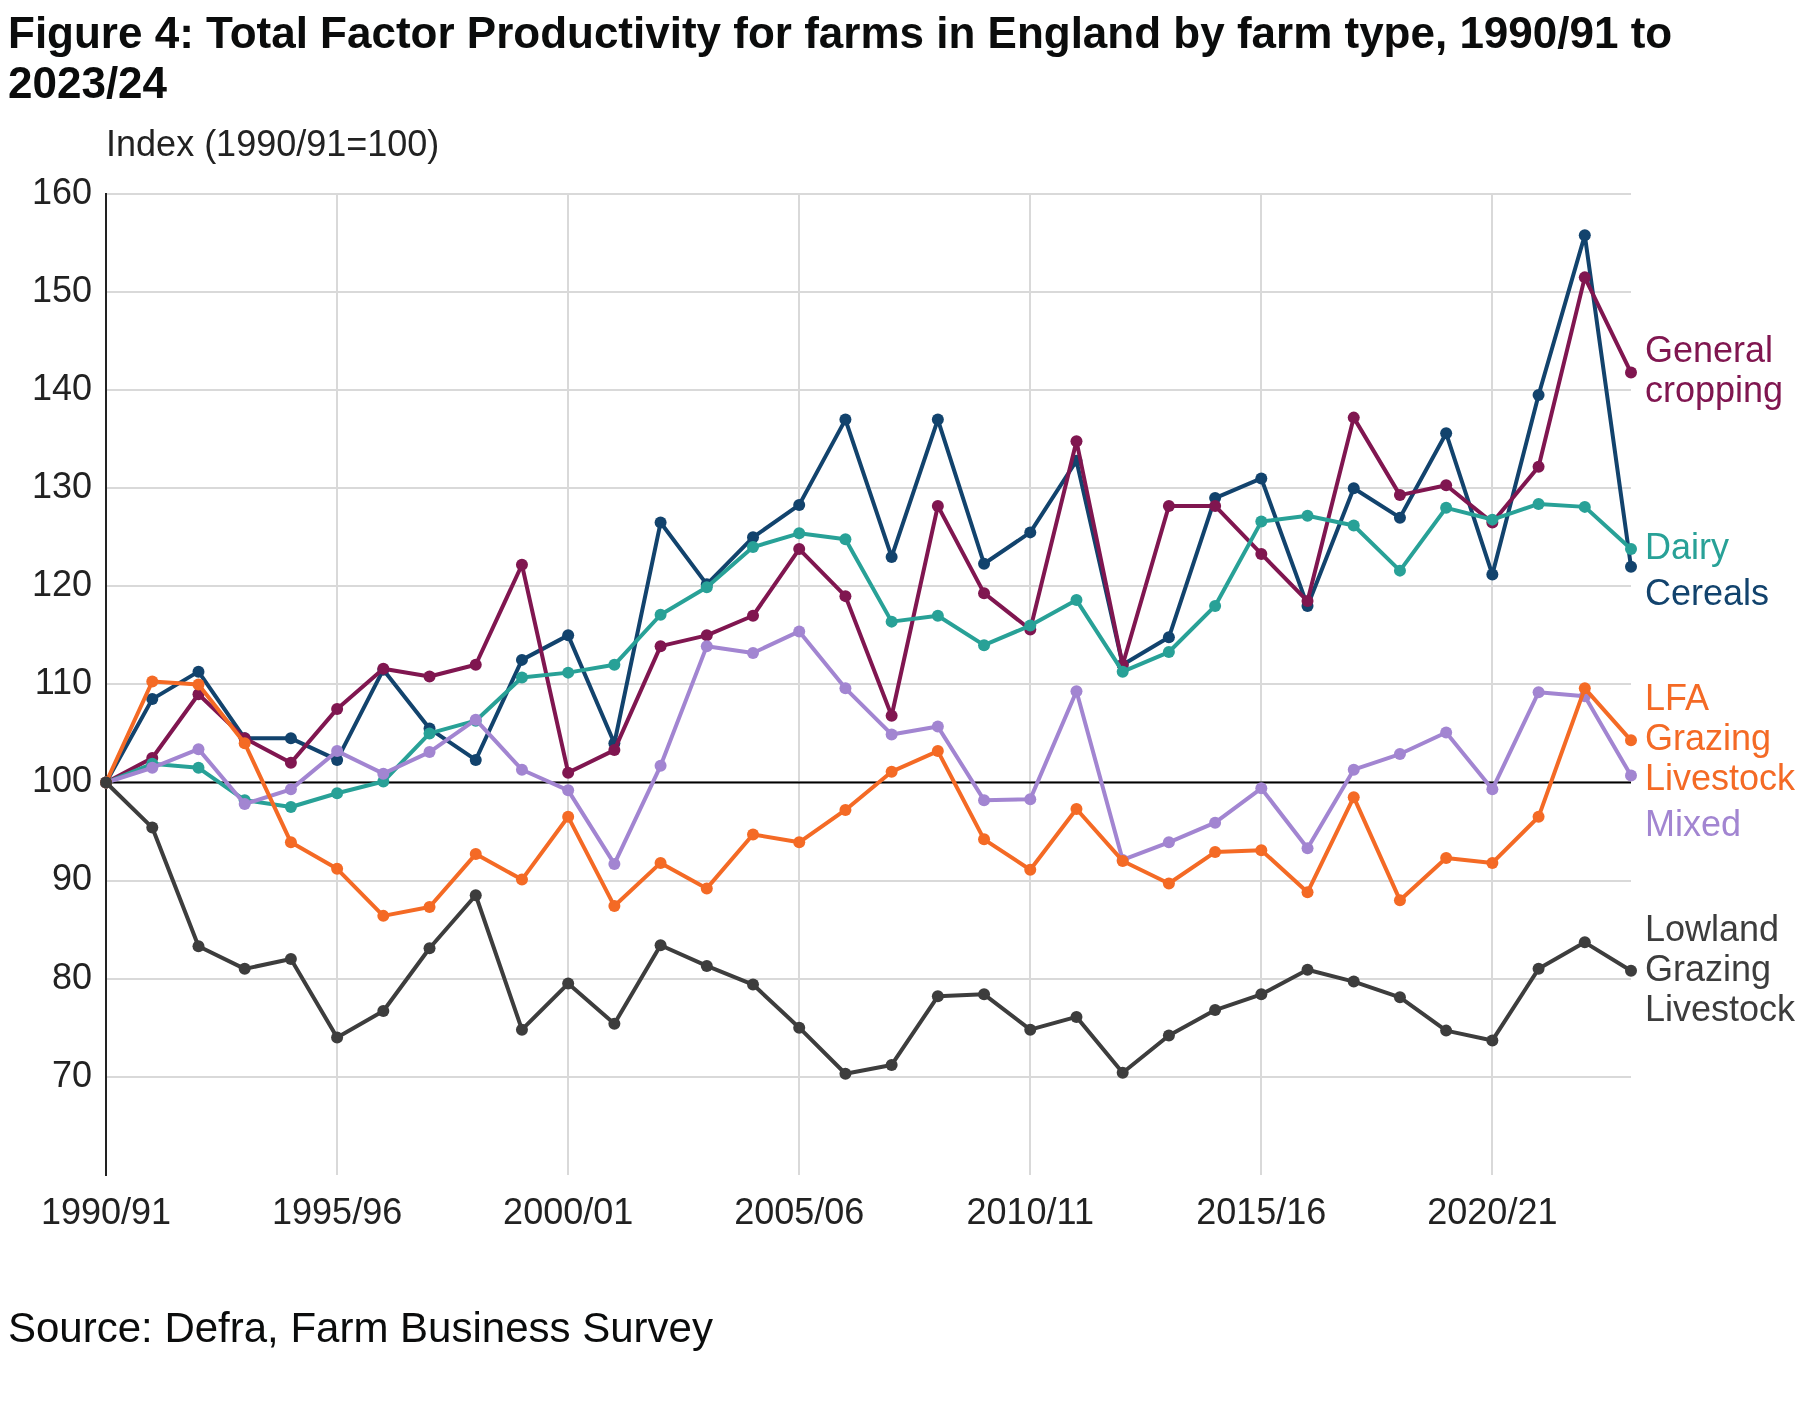  Describe the element at coordinates (62, 388) in the screenshot. I see `y-tick-label: 140` at that location.